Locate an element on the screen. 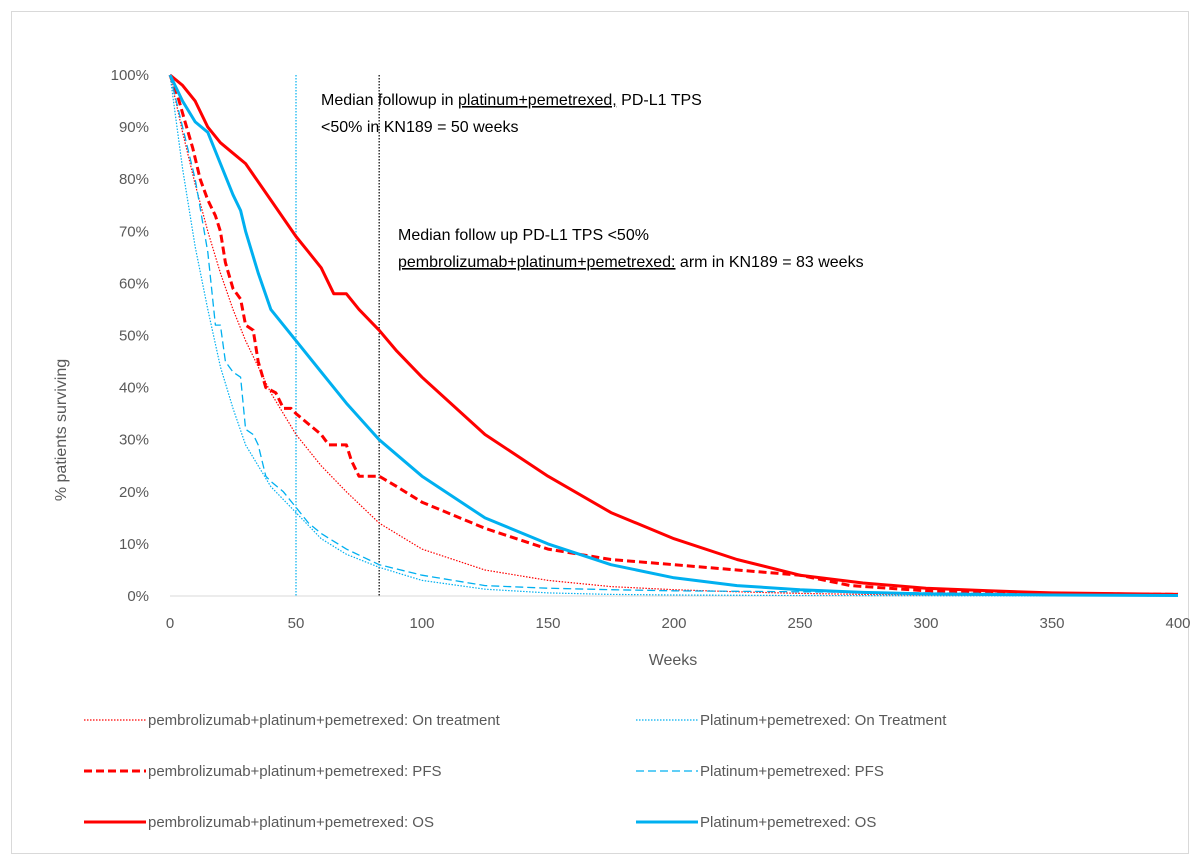  y-tick-label: 60% is located at coordinates (134, 283).